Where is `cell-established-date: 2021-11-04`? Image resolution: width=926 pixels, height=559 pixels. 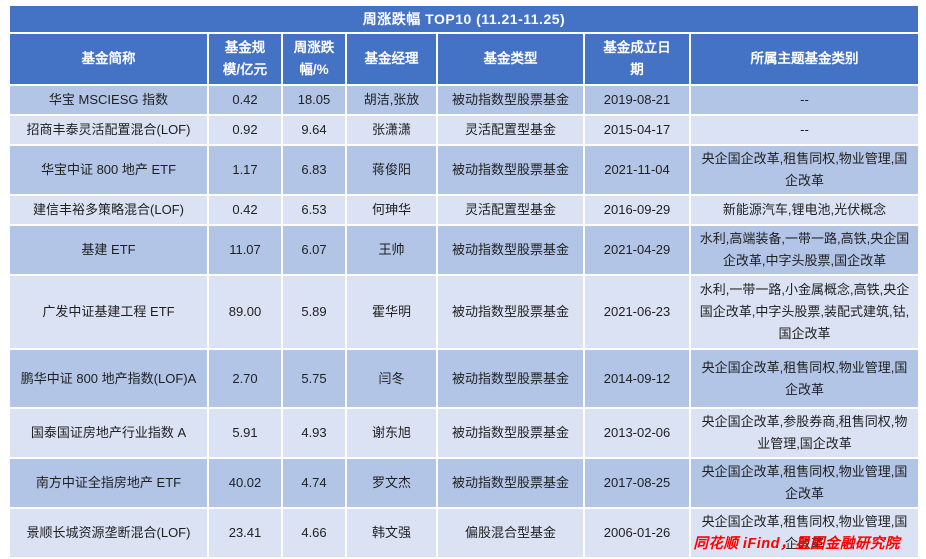
cell-established-date: 2021-11-04 is located at coordinates (637, 170).